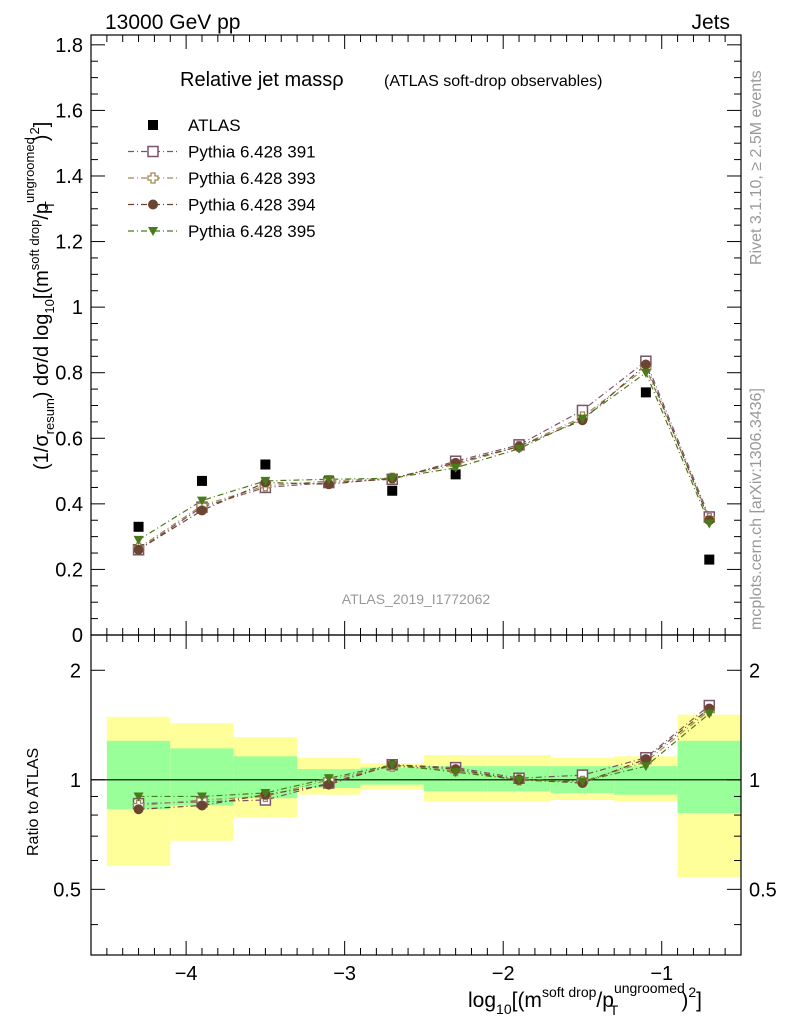 The width and height of the screenshot is (786, 1024). What do you see at coordinates (69, 111) in the screenshot?
I see `y-tick-label: 1.6` at bounding box center [69, 111].